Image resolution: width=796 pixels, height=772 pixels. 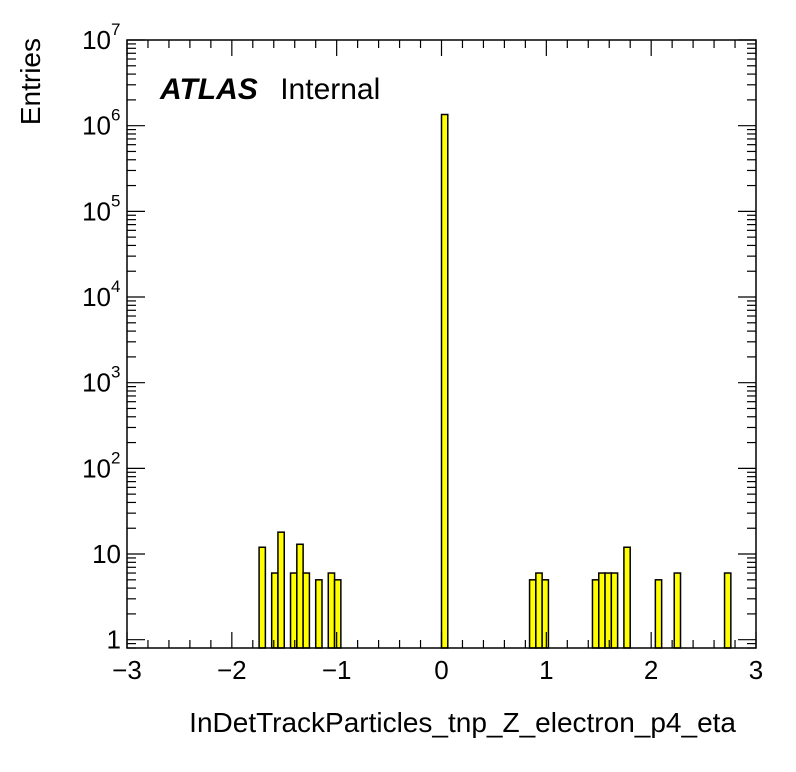 What do you see at coordinates (651, 670) in the screenshot?
I see `x-tick-label: 2` at bounding box center [651, 670].